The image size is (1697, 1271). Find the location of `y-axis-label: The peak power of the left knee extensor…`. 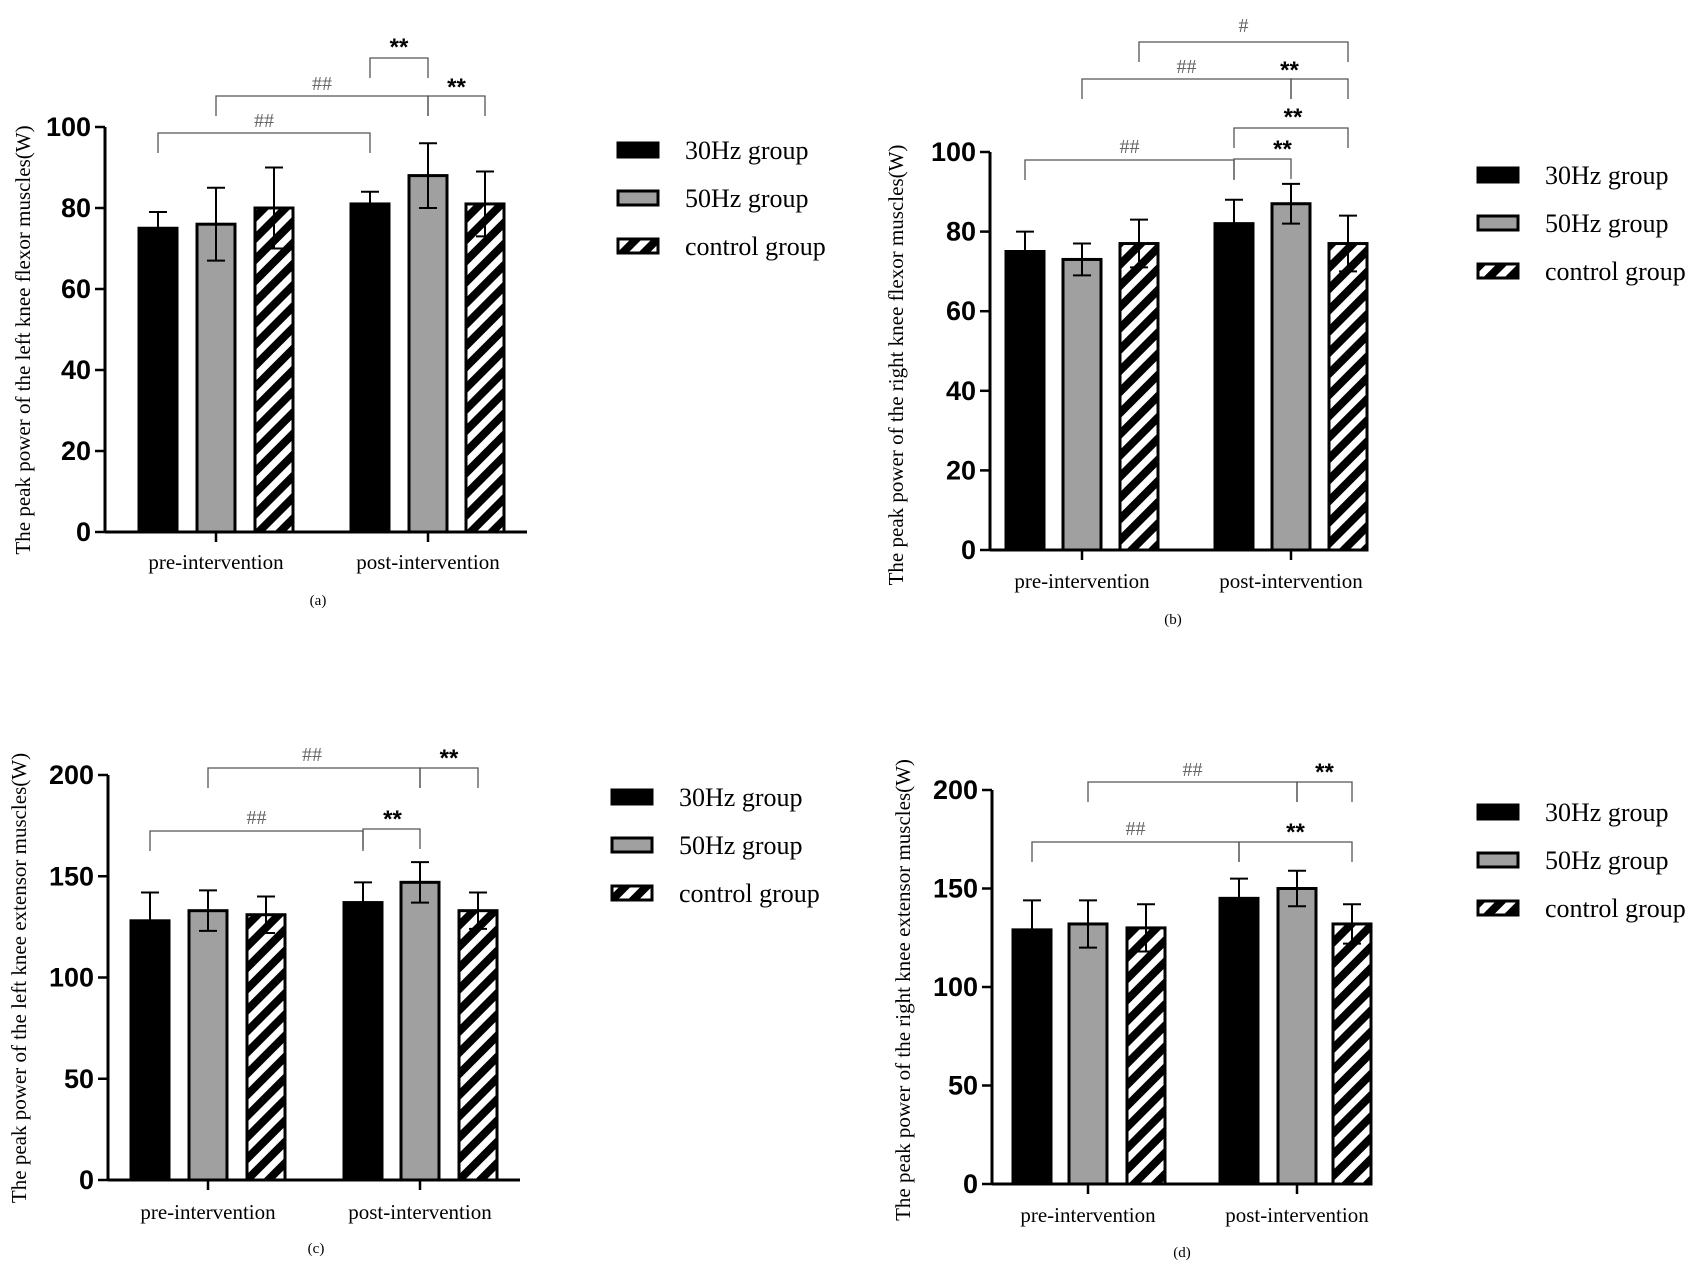

y-axis-label: The peak power of the left knee extensor… is located at coordinates (19, 978).